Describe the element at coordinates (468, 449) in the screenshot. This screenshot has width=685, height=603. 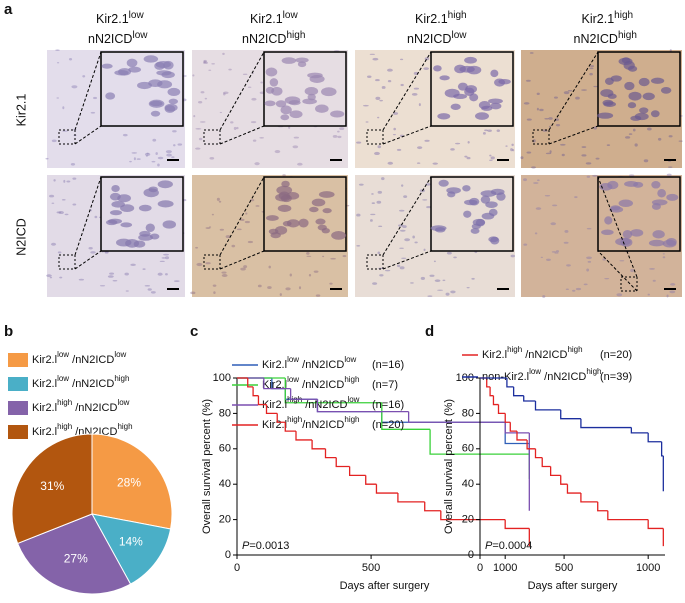
I see `y-tick-label: 60` at that location.